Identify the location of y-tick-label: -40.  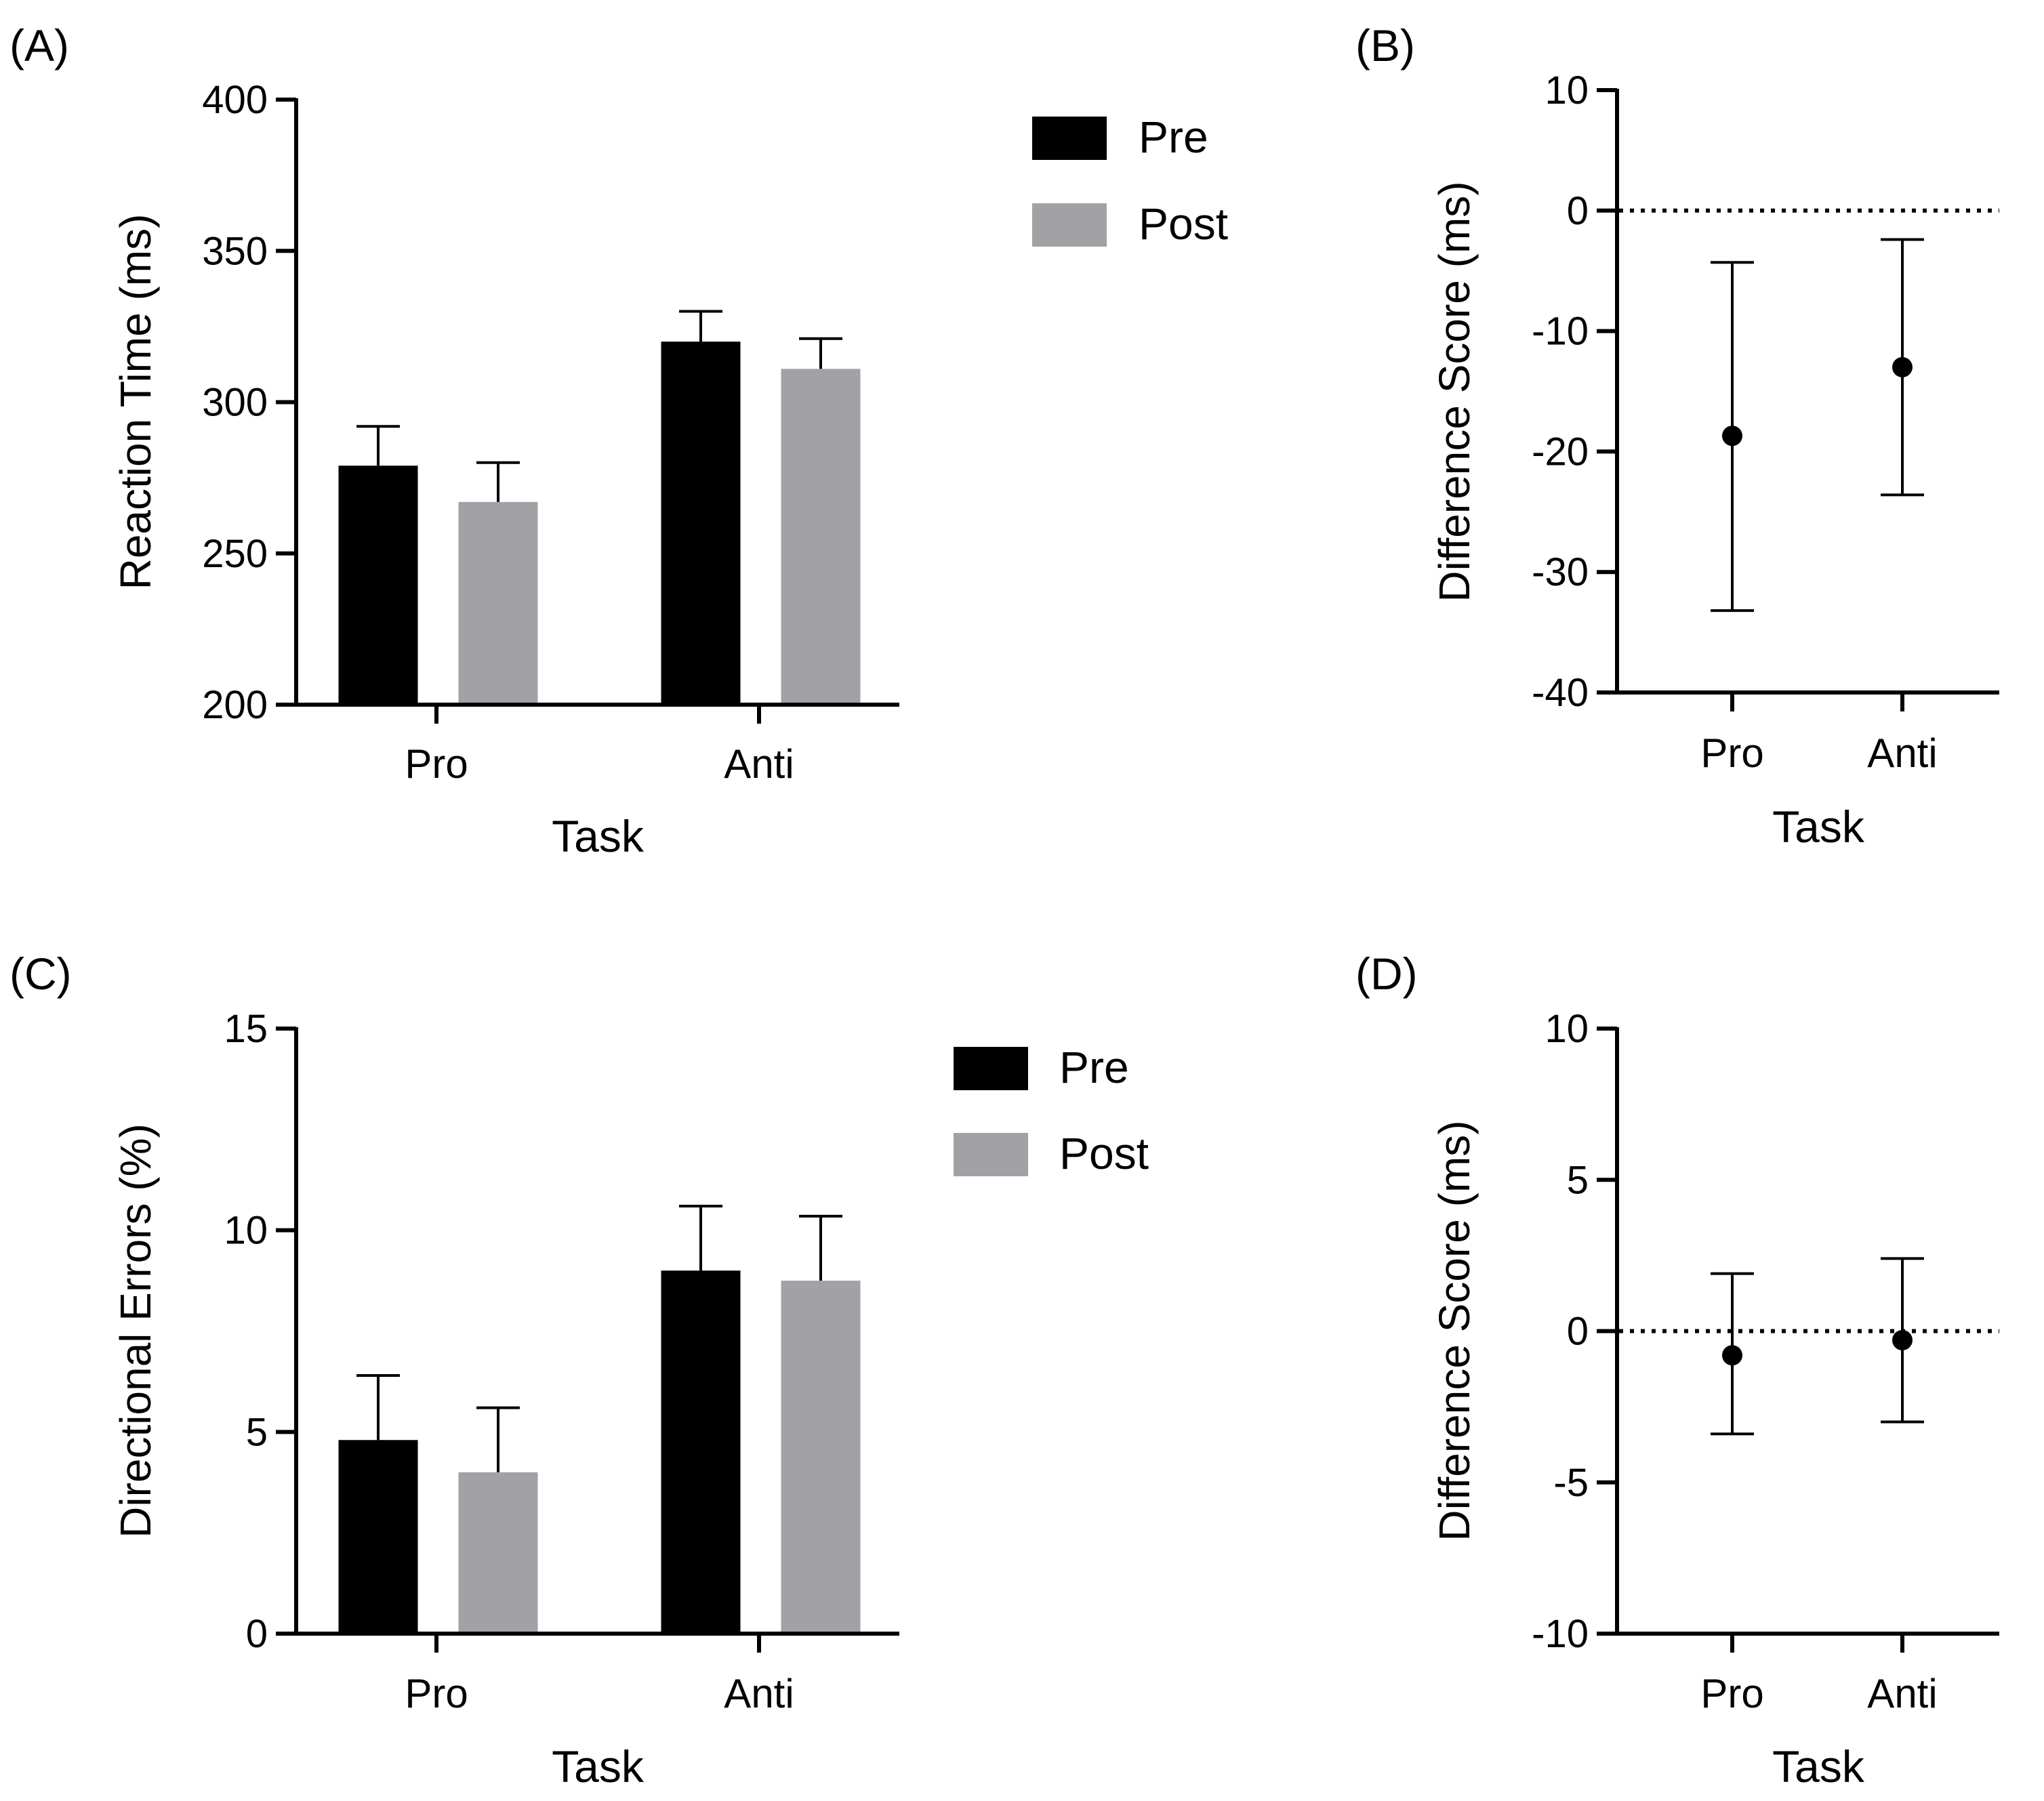
(1561, 693).